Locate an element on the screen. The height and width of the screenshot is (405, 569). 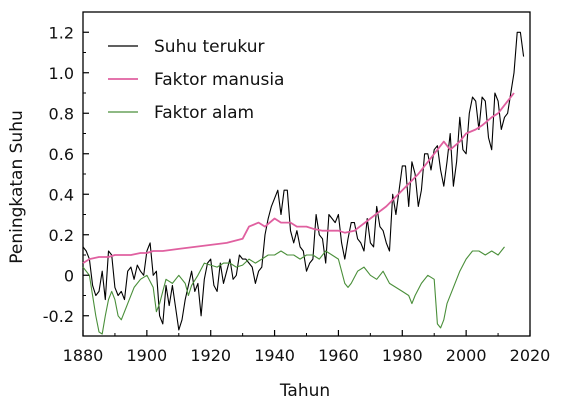
y-axis-label: Peningkatan Suhu is located at coordinates (17, 187).